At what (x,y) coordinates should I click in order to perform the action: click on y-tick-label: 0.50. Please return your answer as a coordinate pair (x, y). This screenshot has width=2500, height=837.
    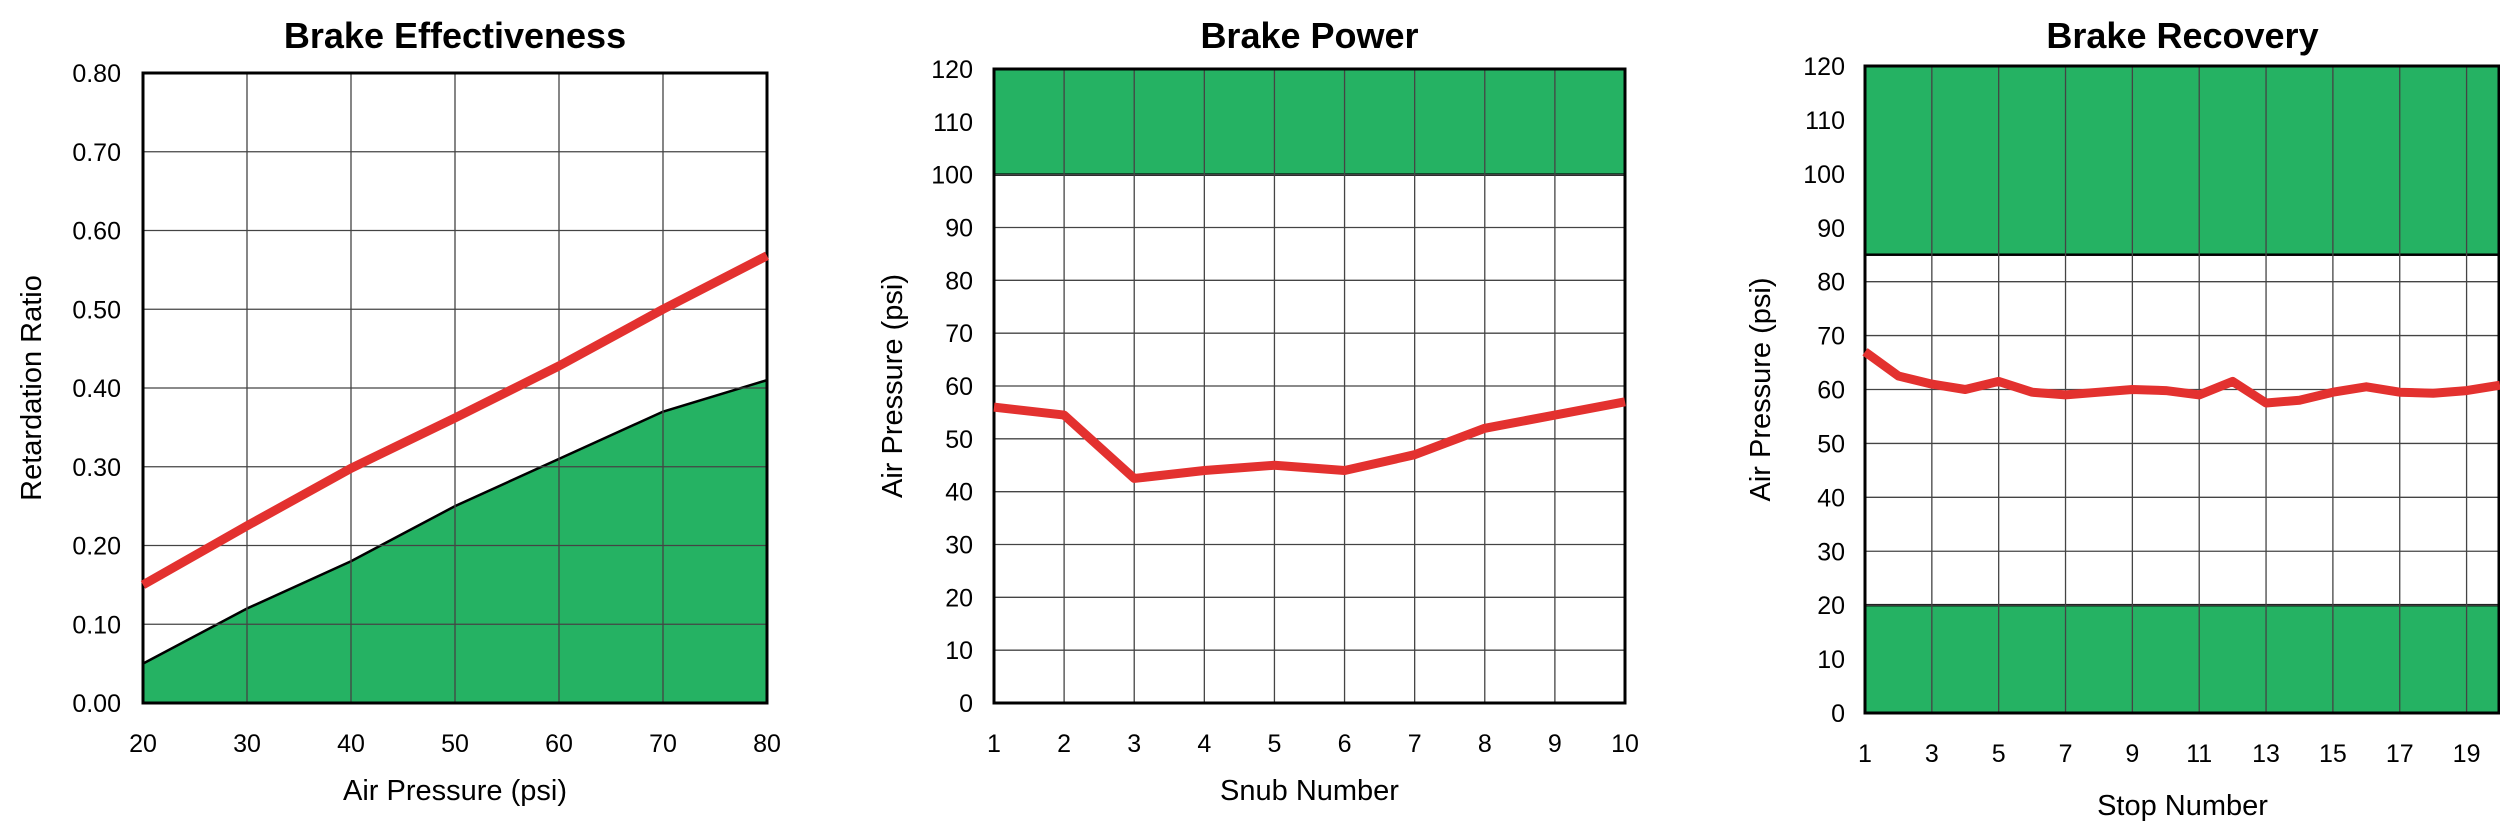
    Looking at the image, I should click on (96, 310).